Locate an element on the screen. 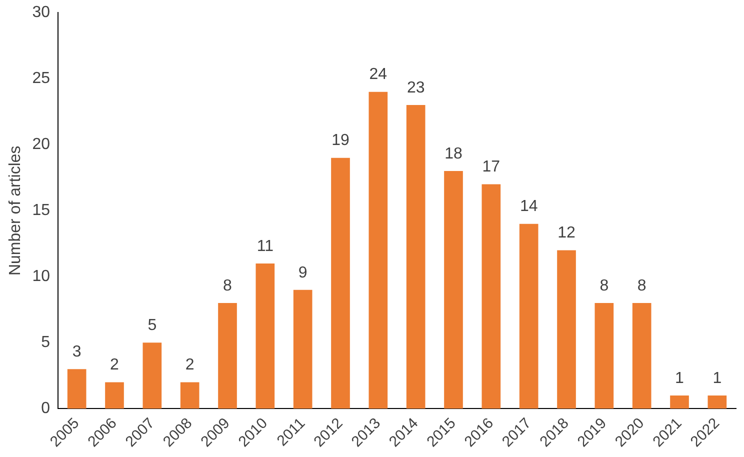  data-label: 23 is located at coordinates (415, 87).